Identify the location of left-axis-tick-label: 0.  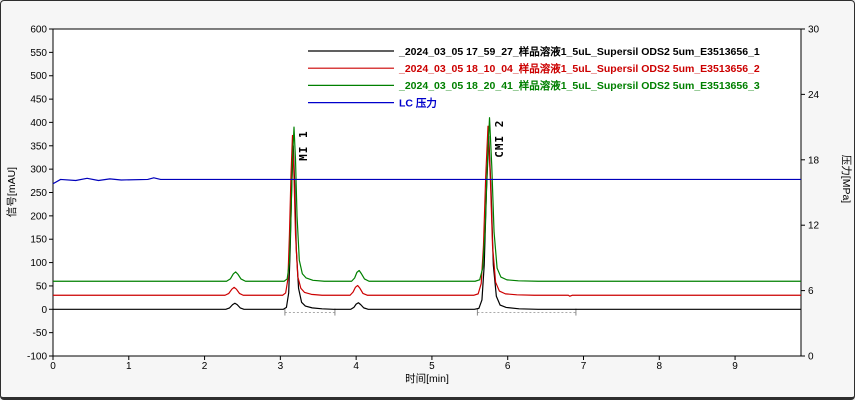
(44, 310).